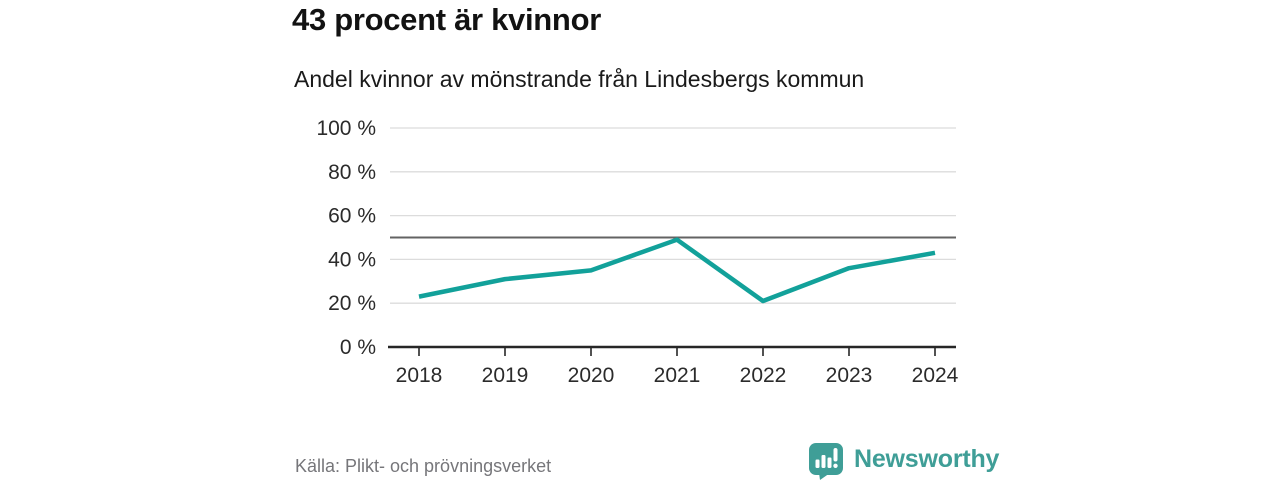  What do you see at coordinates (677, 270) in the screenshot?
I see `data-line` at bounding box center [677, 270].